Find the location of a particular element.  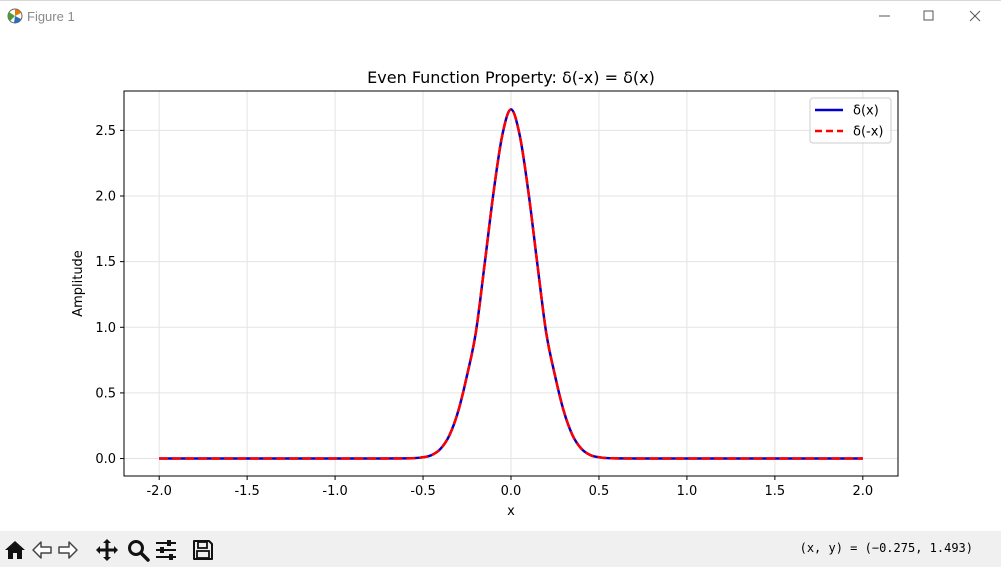

navigation-toolbar: (x, y) = (−0.275, 1.493) is located at coordinates (500, 549).